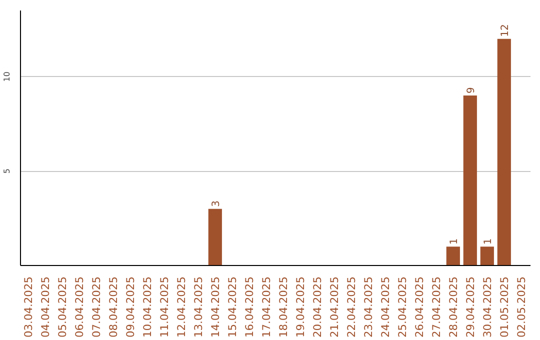  Describe the element at coordinates (471, 307) in the screenshot. I see `x-tick-label: 29.04.2025` at that location.